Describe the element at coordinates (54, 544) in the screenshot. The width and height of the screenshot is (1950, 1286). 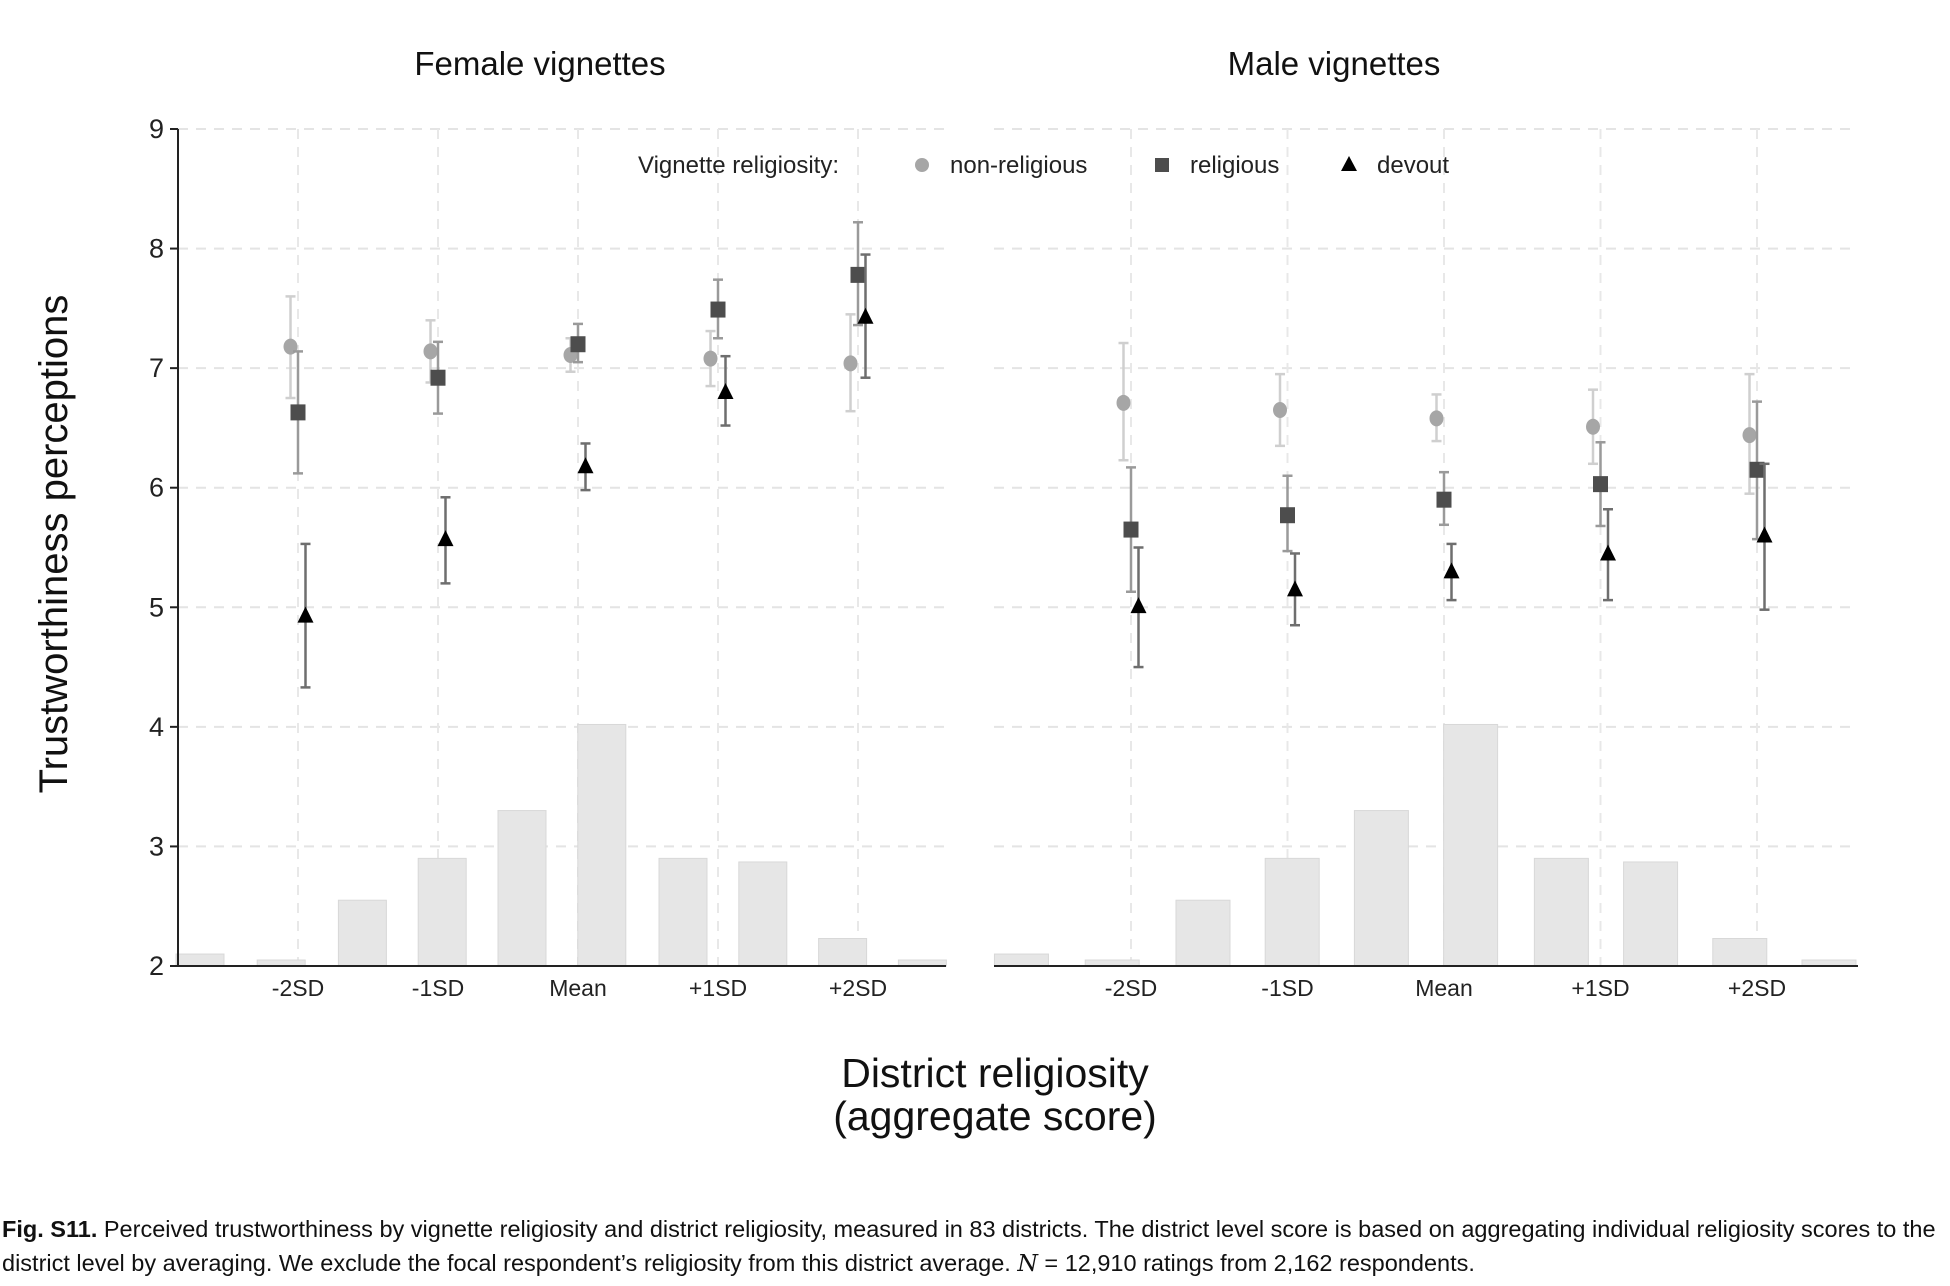
I see `y-axis-label: Trustworthiness perceptions` at that location.